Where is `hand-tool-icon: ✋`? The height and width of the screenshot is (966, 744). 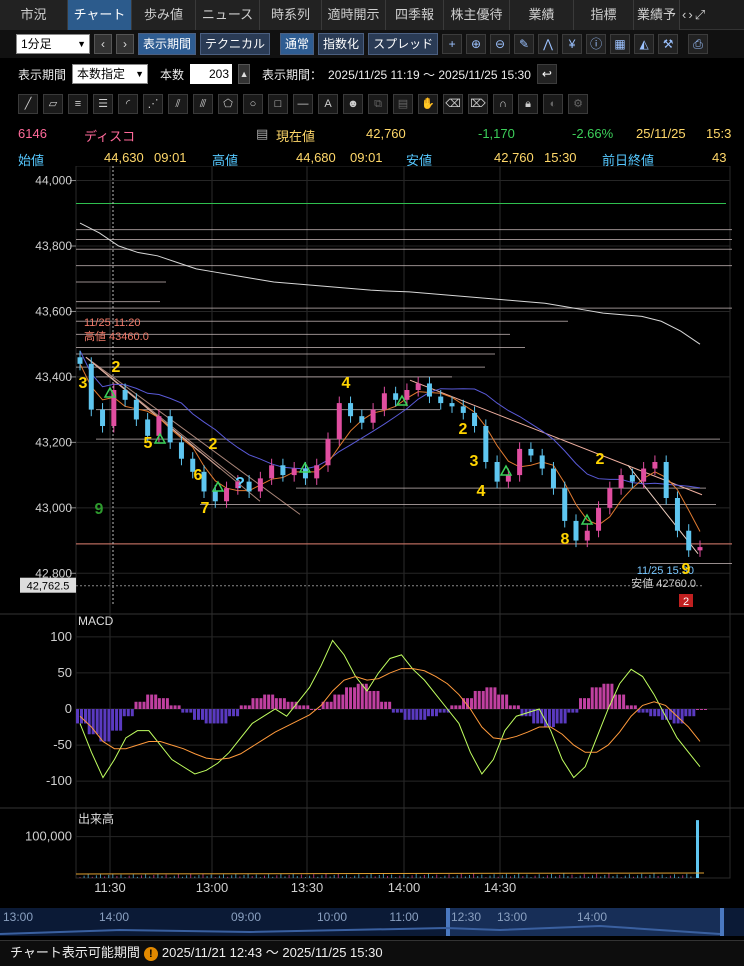
hand-tool-icon: ✋ is located at coordinates (428, 104).